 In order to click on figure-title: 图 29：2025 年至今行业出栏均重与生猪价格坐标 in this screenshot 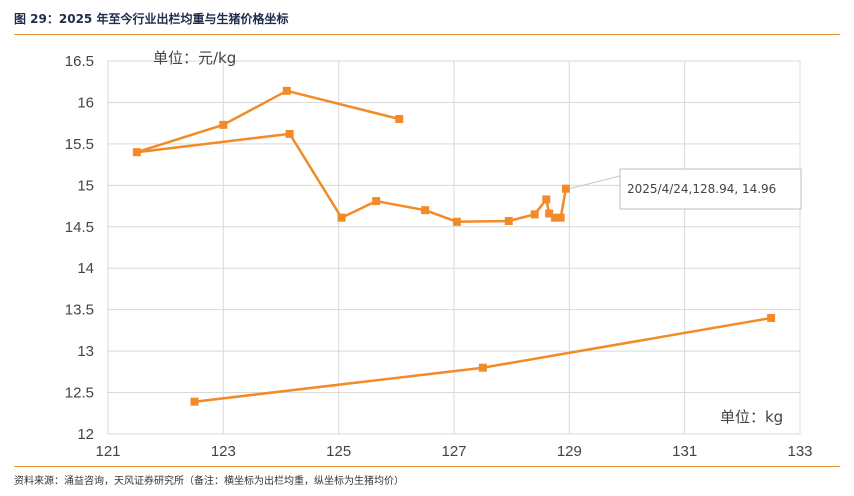, I will do `click(151, 19)`.